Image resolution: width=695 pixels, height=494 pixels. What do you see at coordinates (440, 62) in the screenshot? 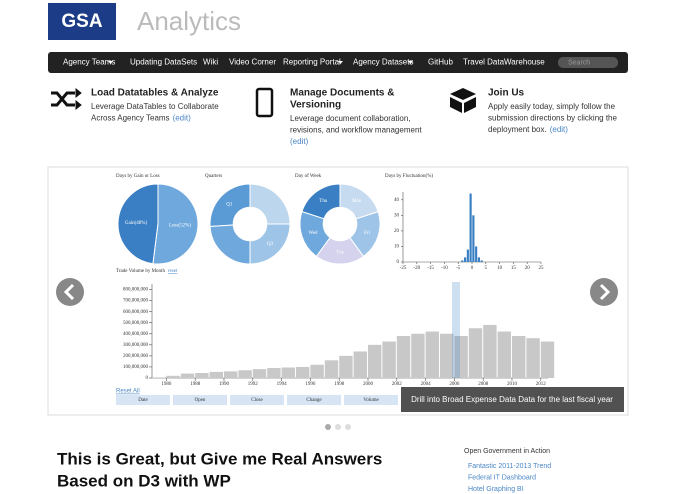
I see `nav-item: GitHub` at bounding box center [440, 62].